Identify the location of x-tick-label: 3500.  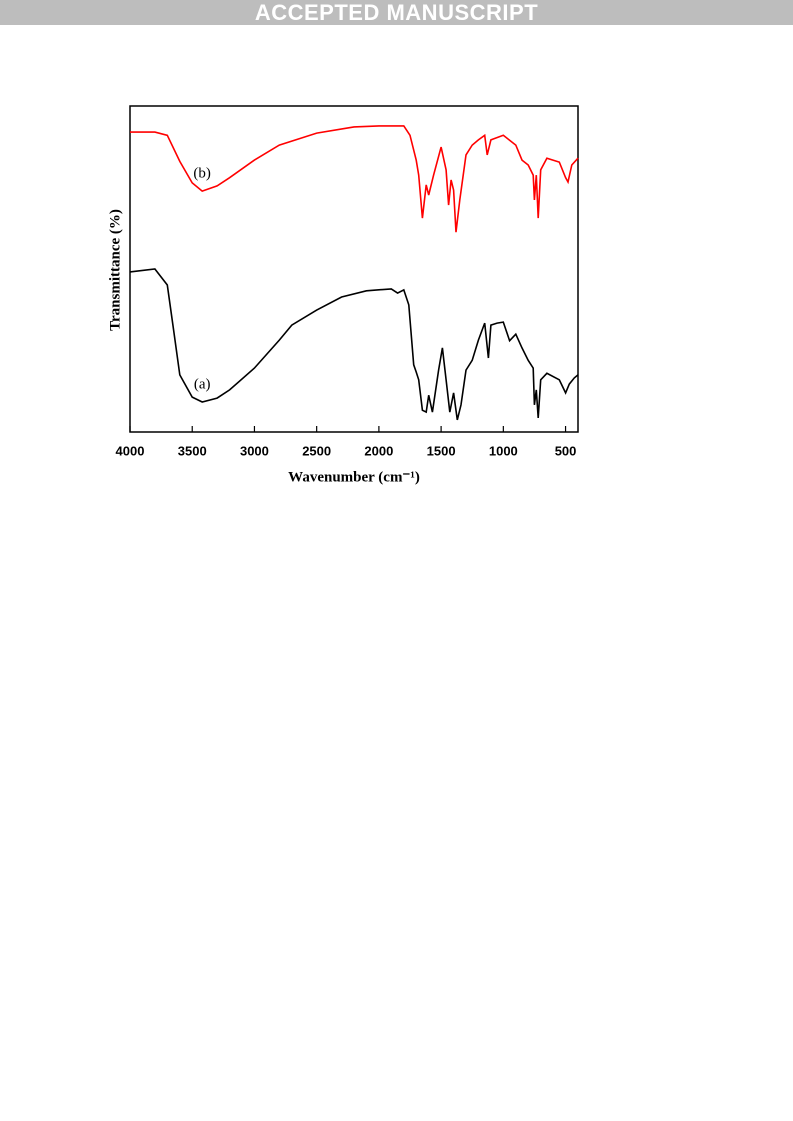
(192, 450).